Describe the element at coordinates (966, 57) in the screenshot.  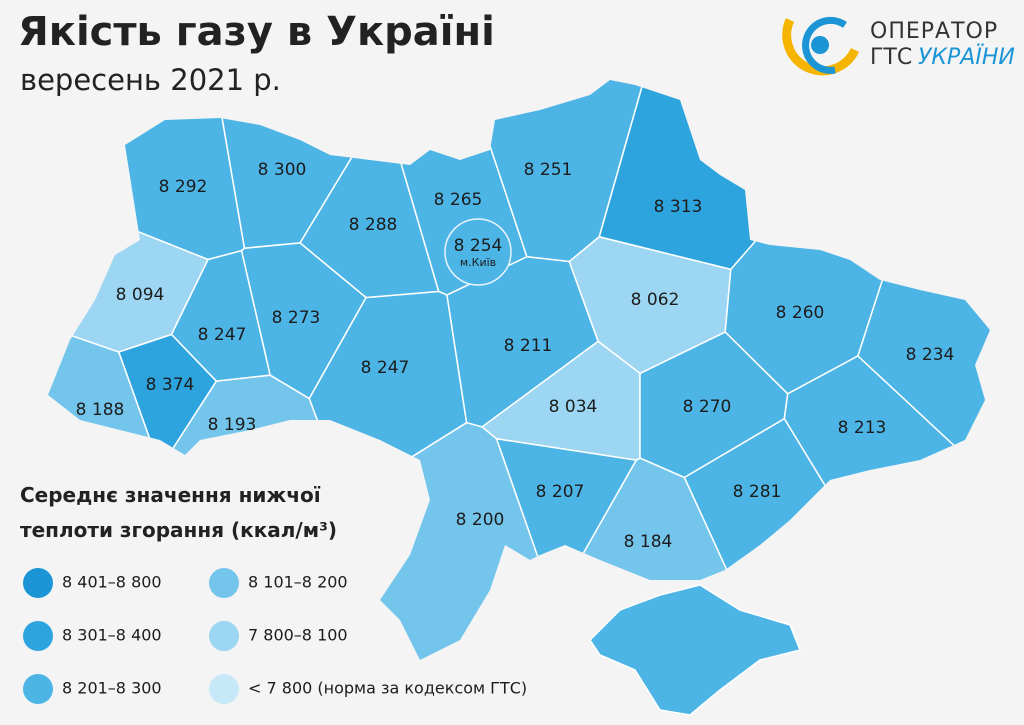
I see `logo-text: УКРАЇНИ` at that location.